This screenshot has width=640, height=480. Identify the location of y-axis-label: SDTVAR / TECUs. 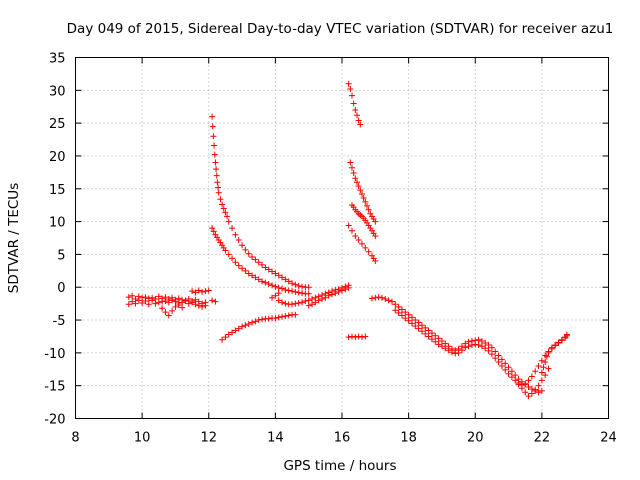
(14, 238).